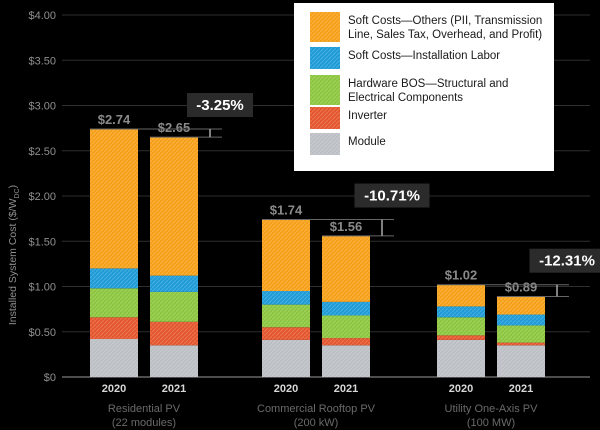 The height and width of the screenshot is (430, 600). Describe the element at coordinates (461, 275) in the screenshot. I see `bar-total-label: $1.02` at that location.